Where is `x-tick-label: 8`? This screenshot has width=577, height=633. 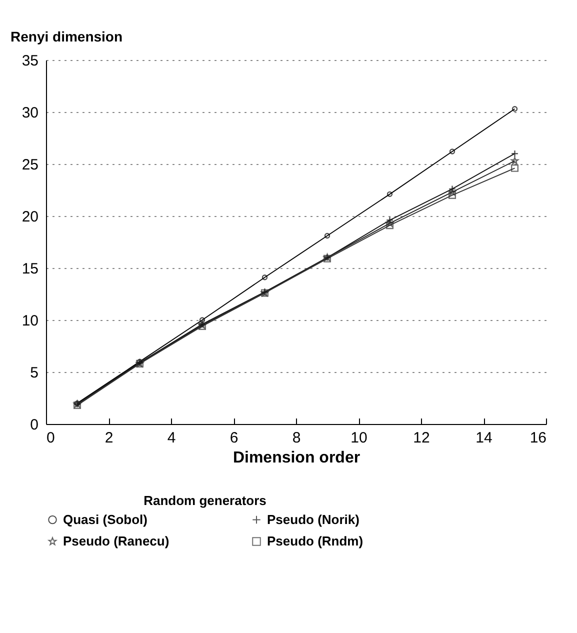 x-tick-label: 8 is located at coordinates (296, 438).